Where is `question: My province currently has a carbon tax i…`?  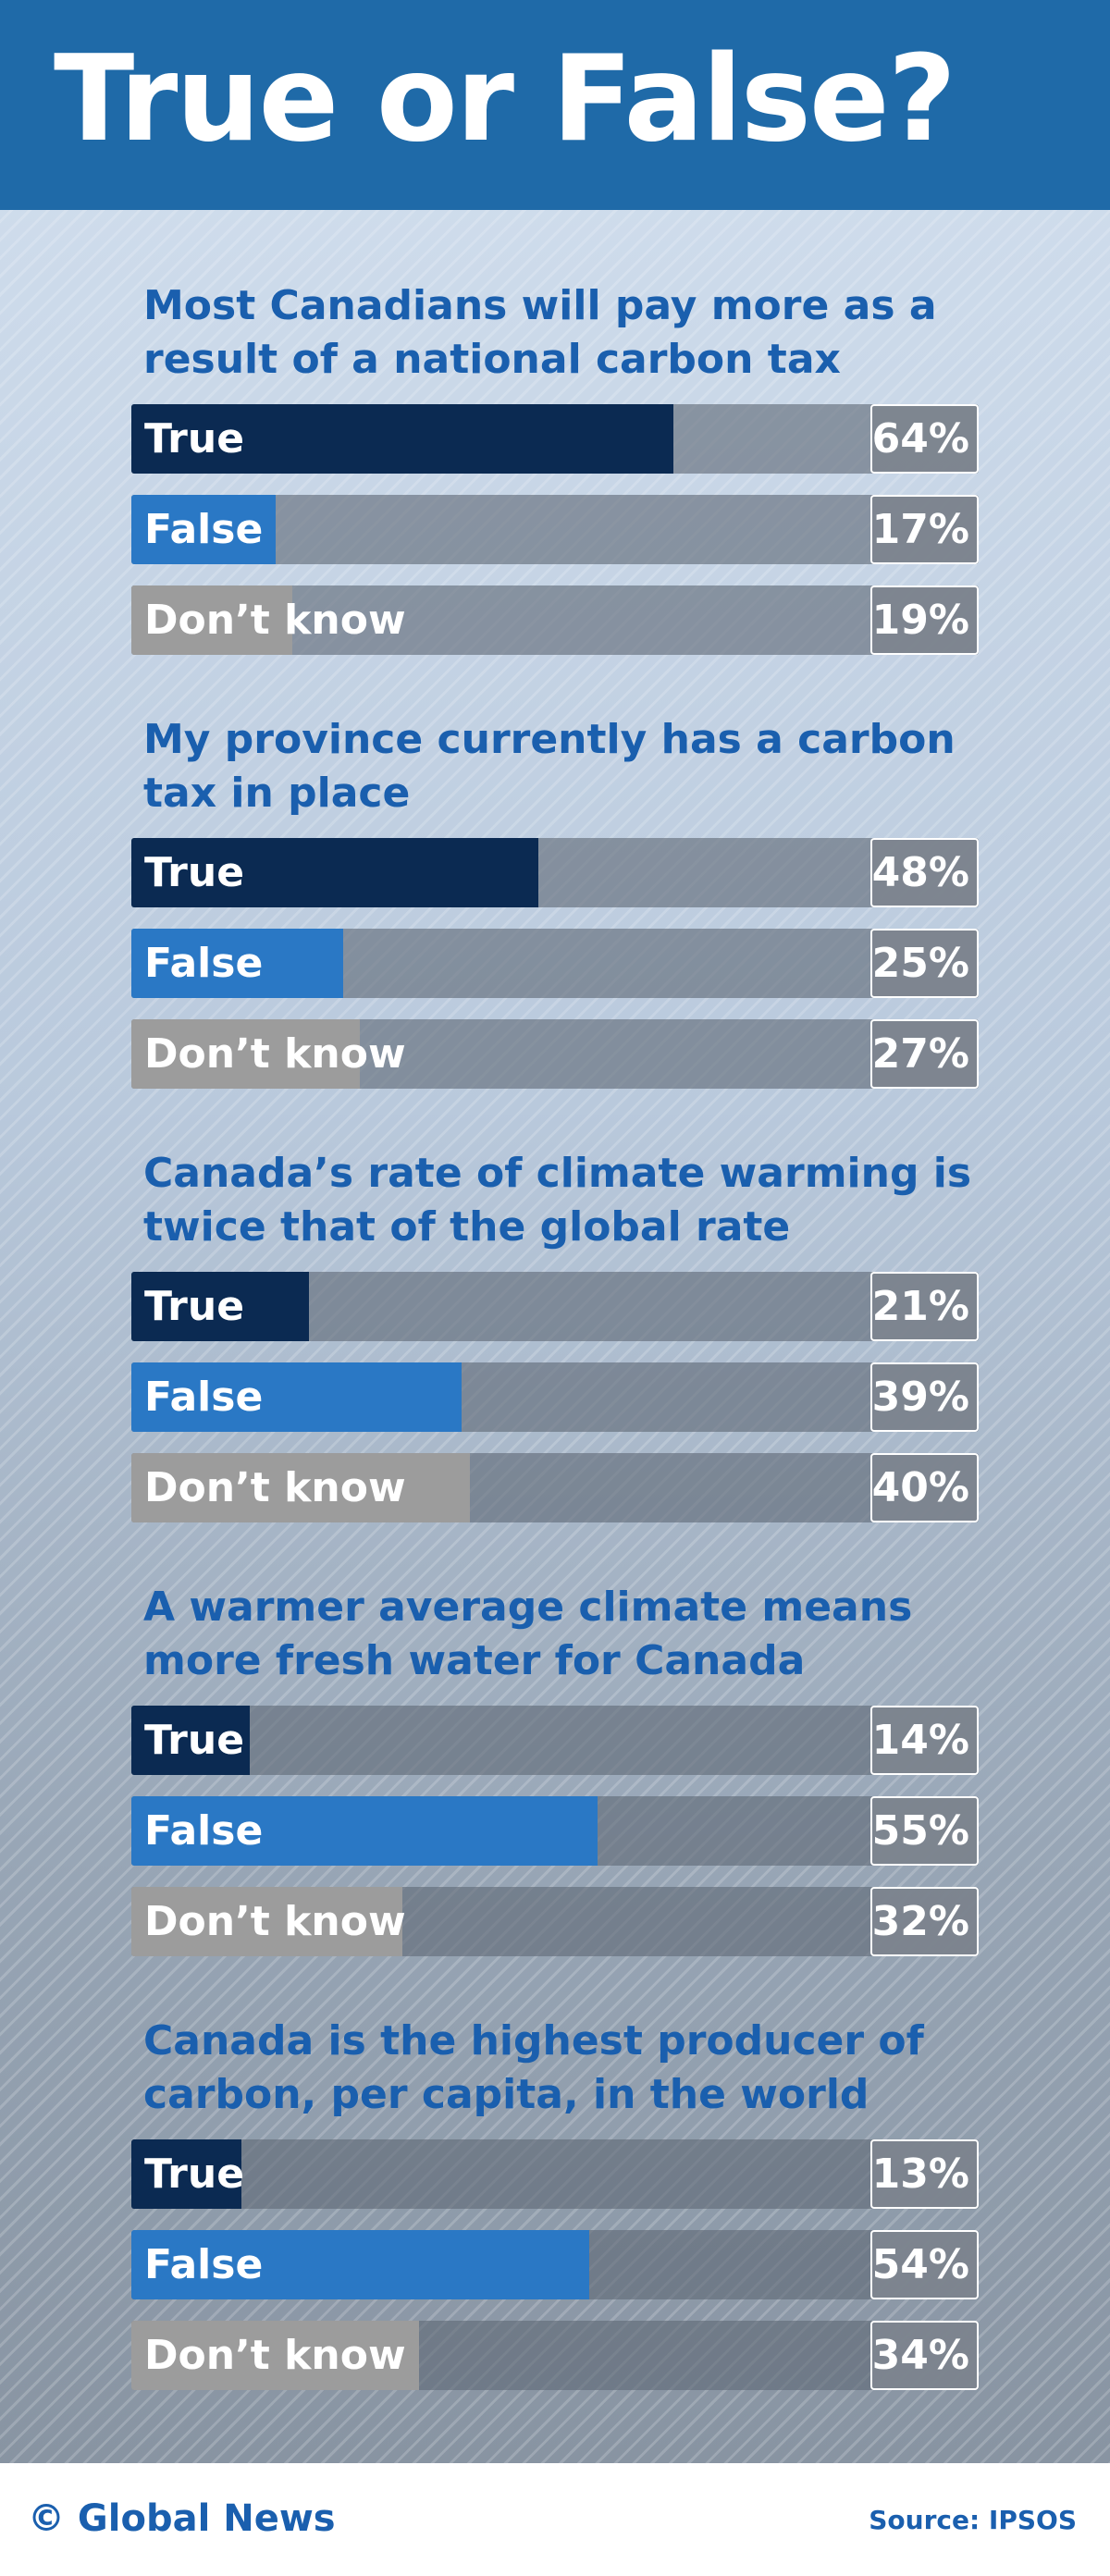 question: My province currently has a carbon tax i… is located at coordinates (549, 766).